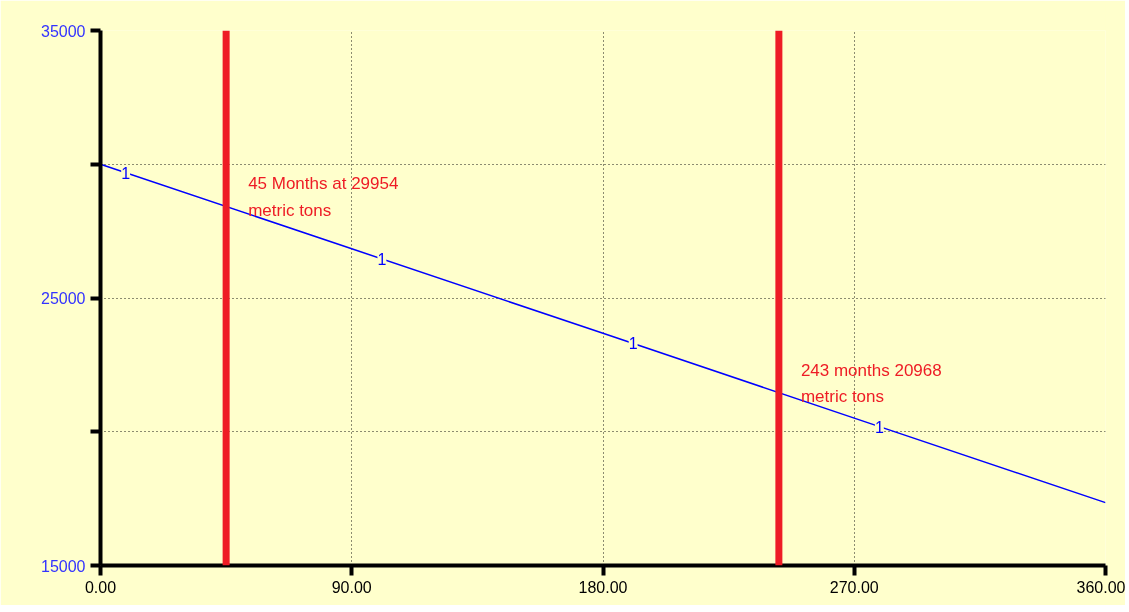 This screenshot has height=612, width=1129. I want to click on y-tick-label: 15000, so click(63, 566).